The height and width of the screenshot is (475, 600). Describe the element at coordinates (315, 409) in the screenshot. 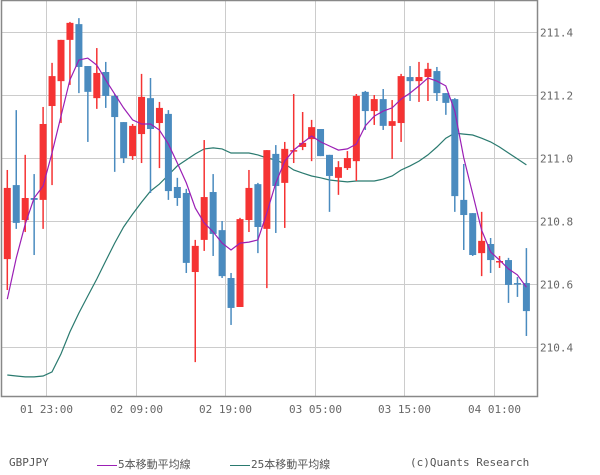

I see `x-tick-label: 03 05:00` at that location.